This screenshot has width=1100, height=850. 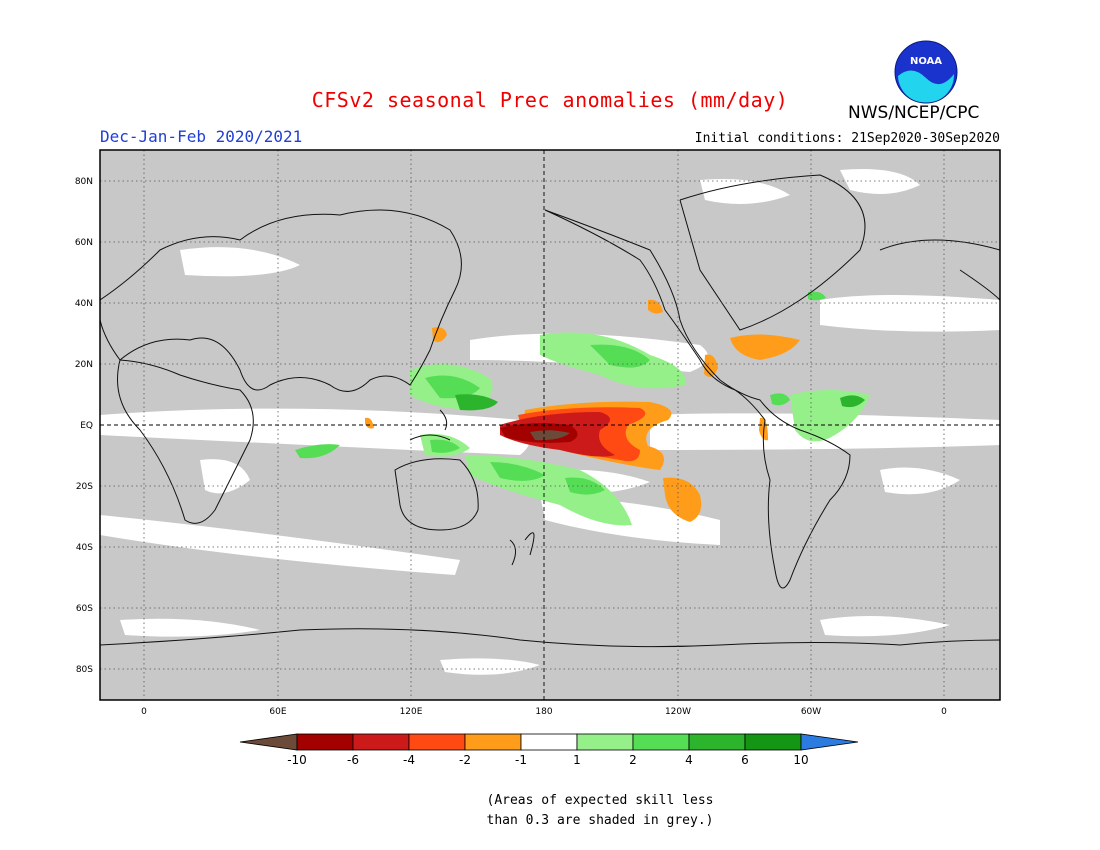 What do you see at coordinates (800, 760) in the screenshot?
I see `colorbar-tick-label: 10` at bounding box center [800, 760].